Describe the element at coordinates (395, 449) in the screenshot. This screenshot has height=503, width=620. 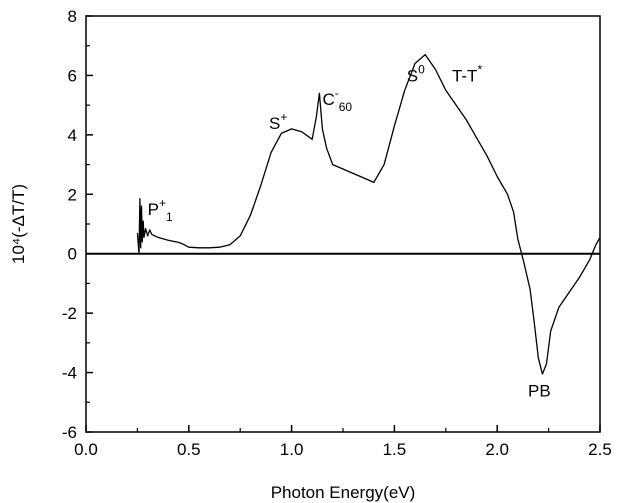
I see `x-tick-label: 1.5` at that location.